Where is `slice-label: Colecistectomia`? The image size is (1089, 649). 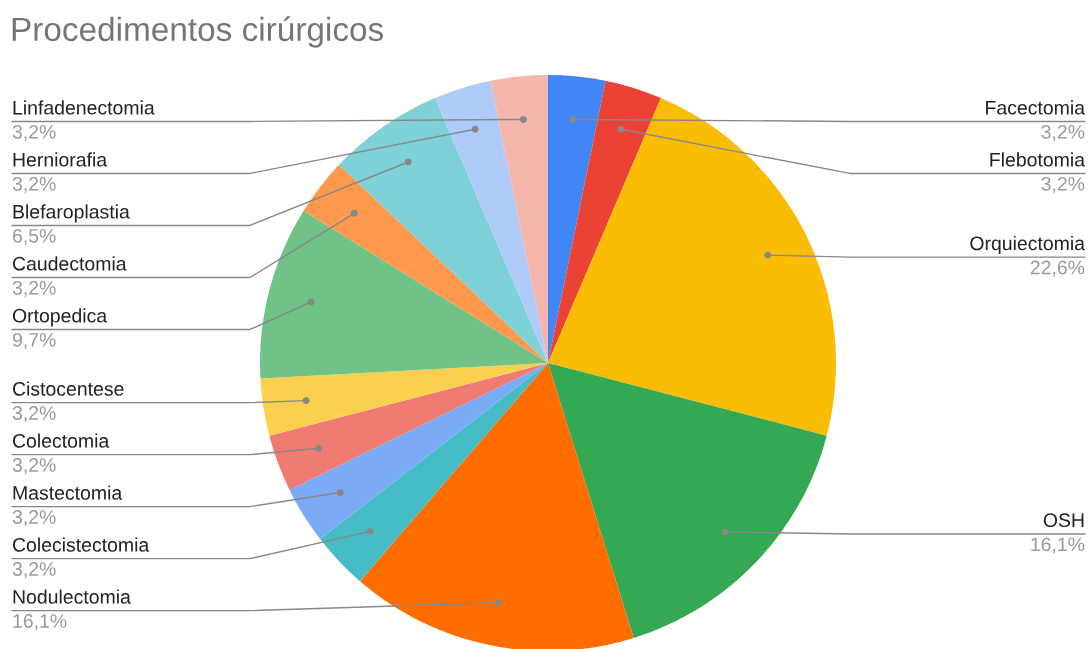
slice-label: Colecistectomia is located at coordinates (81, 544).